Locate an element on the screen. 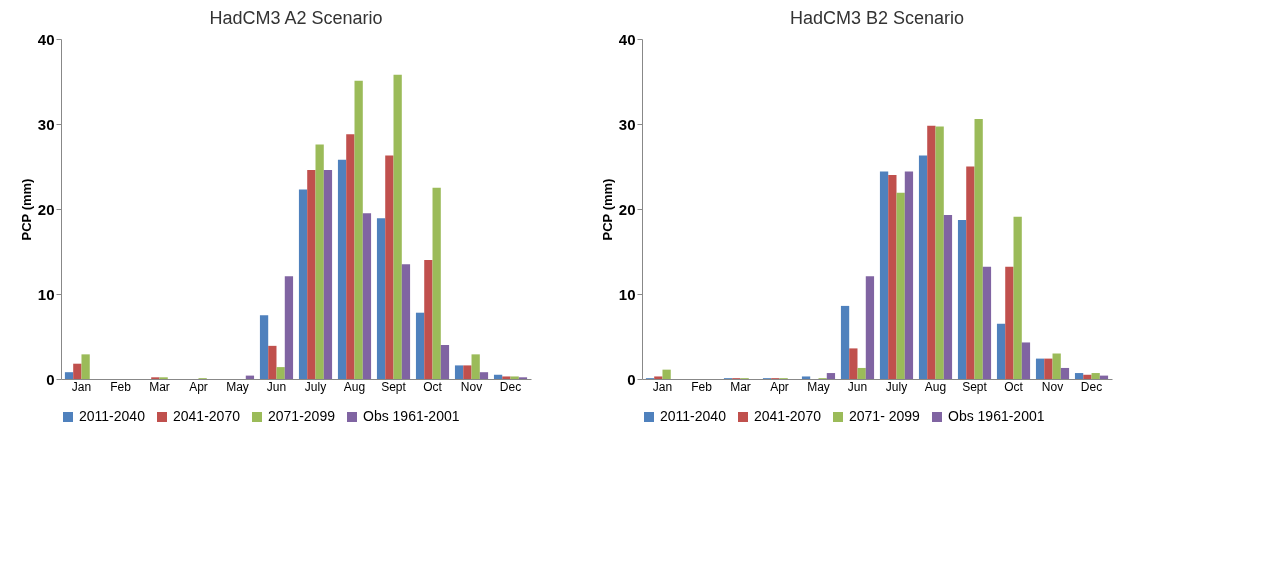 This screenshot has height=568, width=1268. legend-label: 2071- 2099 is located at coordinates (885, 416).